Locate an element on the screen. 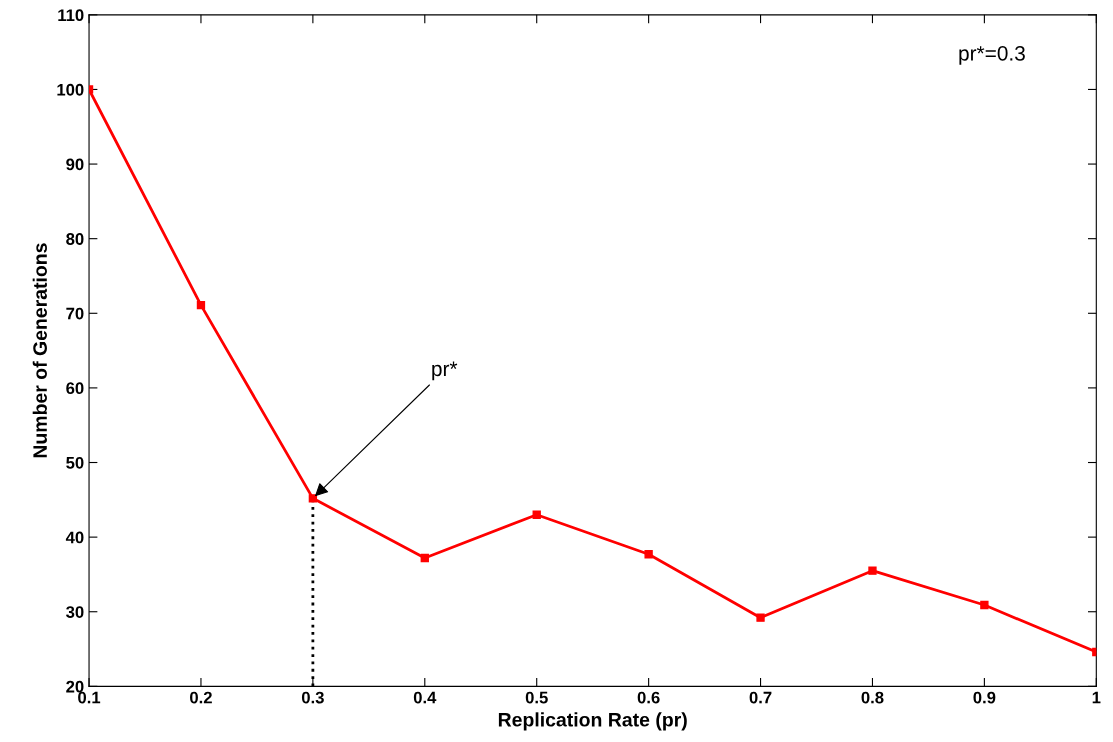 This screenshot has width=1113, height=742. y-tick-label: 100 is located at coordinates (70, 89).